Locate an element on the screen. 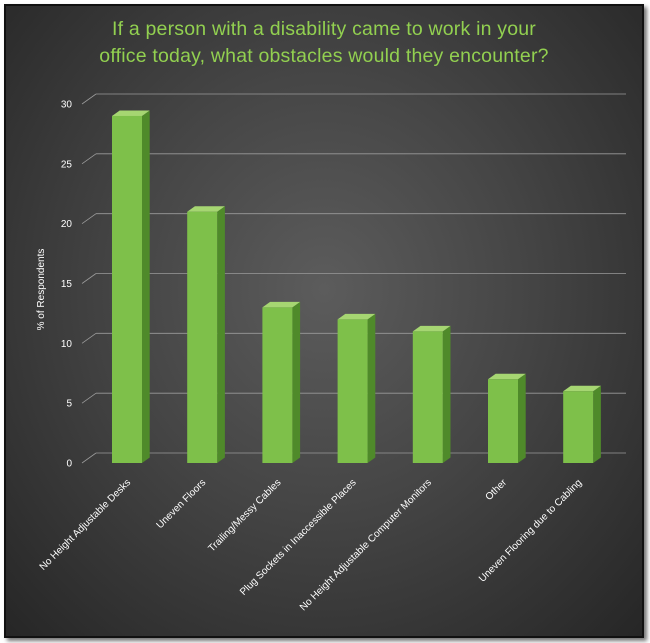  y-axis-title: % of Respondents is located at coordinates (41, 290).